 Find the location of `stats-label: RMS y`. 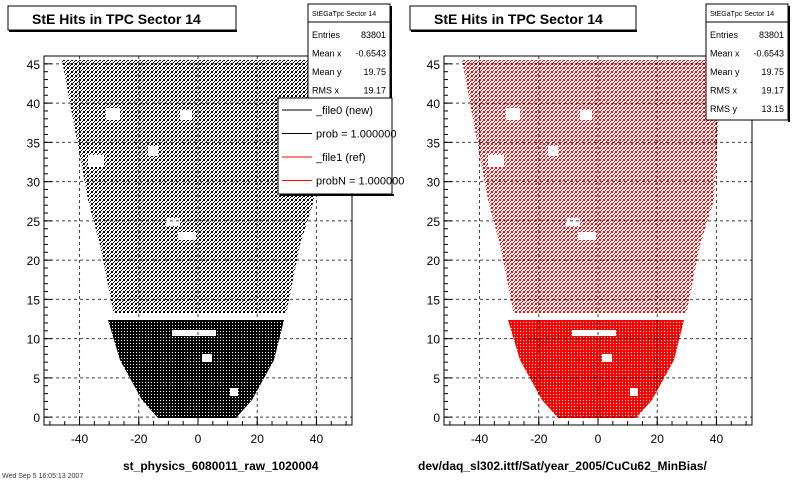

stats-label: RMS y is located at coordinates (724, 109).